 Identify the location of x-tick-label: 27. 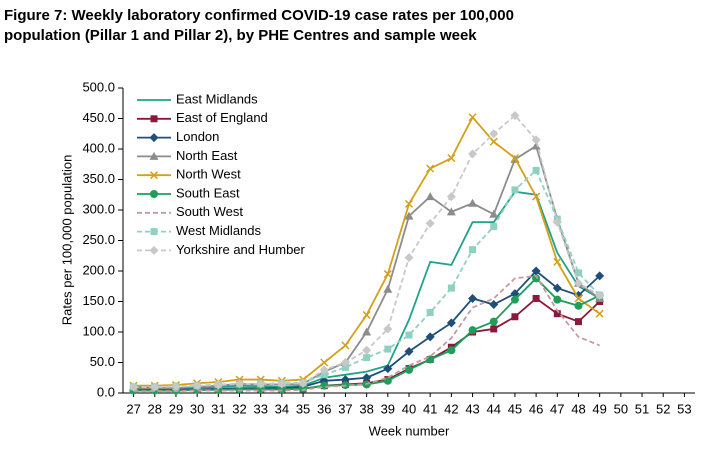
(133, 408).